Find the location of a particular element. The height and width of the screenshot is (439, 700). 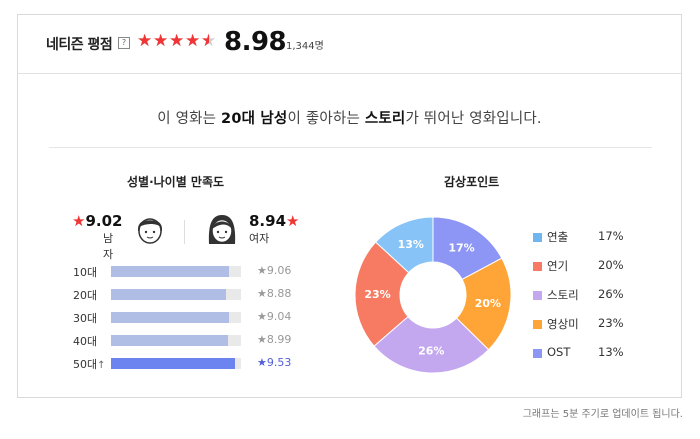

age-score: ★9.53 is located at coordinates (274, 362).